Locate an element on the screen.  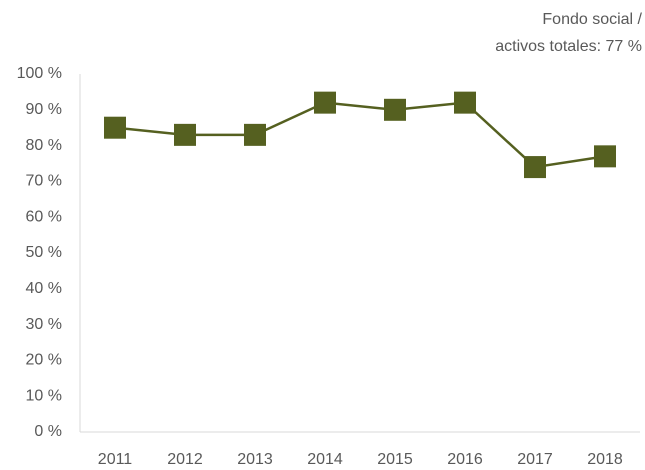
x-tick-label: 2014 is located at coordinates (325, 459).